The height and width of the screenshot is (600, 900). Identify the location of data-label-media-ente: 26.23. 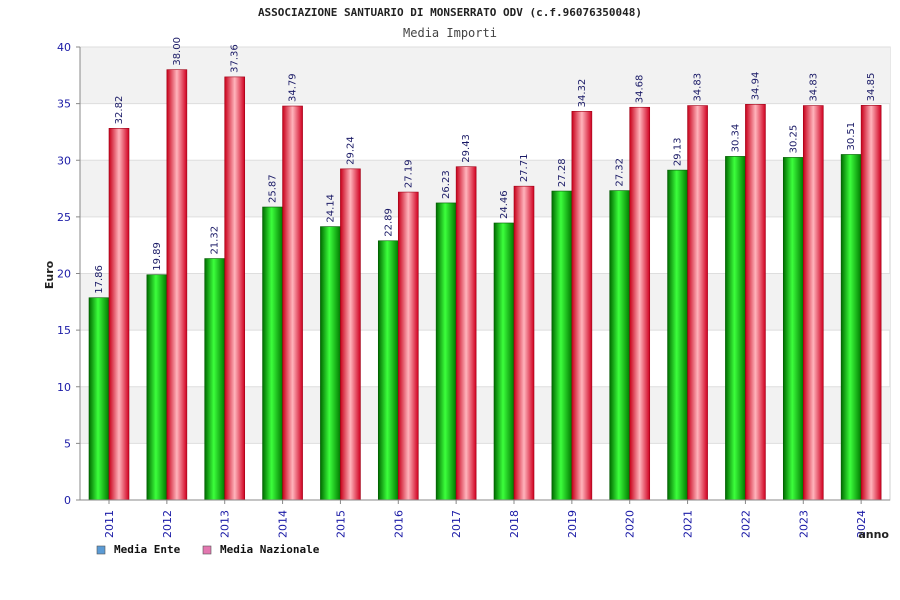
(446, 184).